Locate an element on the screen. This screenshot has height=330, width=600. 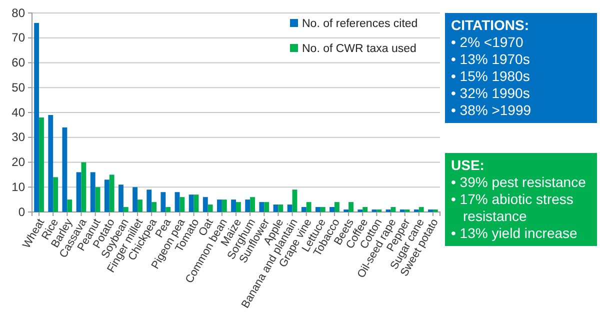
y-tick-label: 60 is located at coordinates (19, 63).